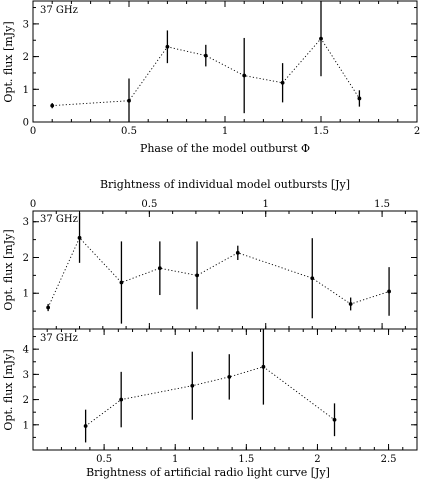 The image size is (421, 480). Describe the element at coordinates (389, 459) in the screenshot. I see `artificial-x-tick-label: 2.5` at that location.